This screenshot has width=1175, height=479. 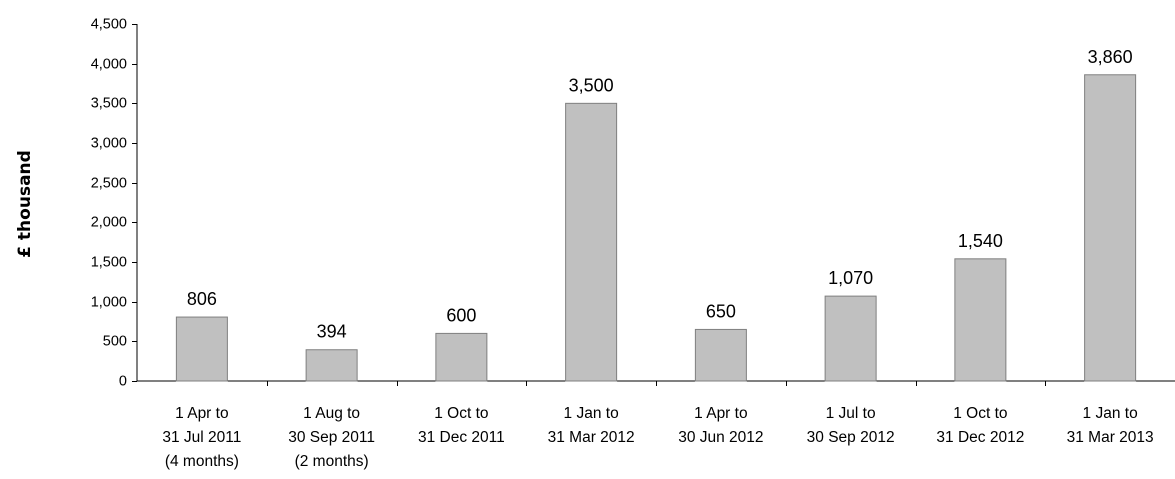 I want to click on x-category-label: 31 Jul 2011, so click(x=201, y=437).